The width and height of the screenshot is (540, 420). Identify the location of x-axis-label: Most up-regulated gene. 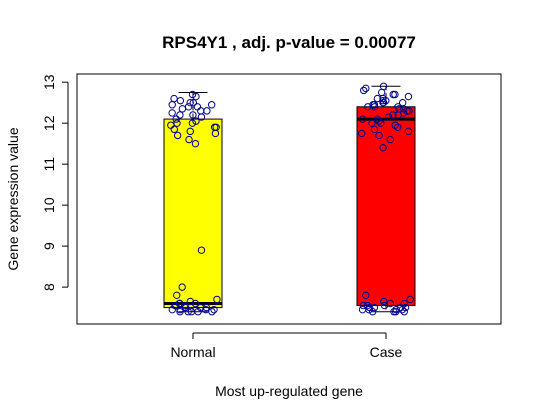
(289, 391).